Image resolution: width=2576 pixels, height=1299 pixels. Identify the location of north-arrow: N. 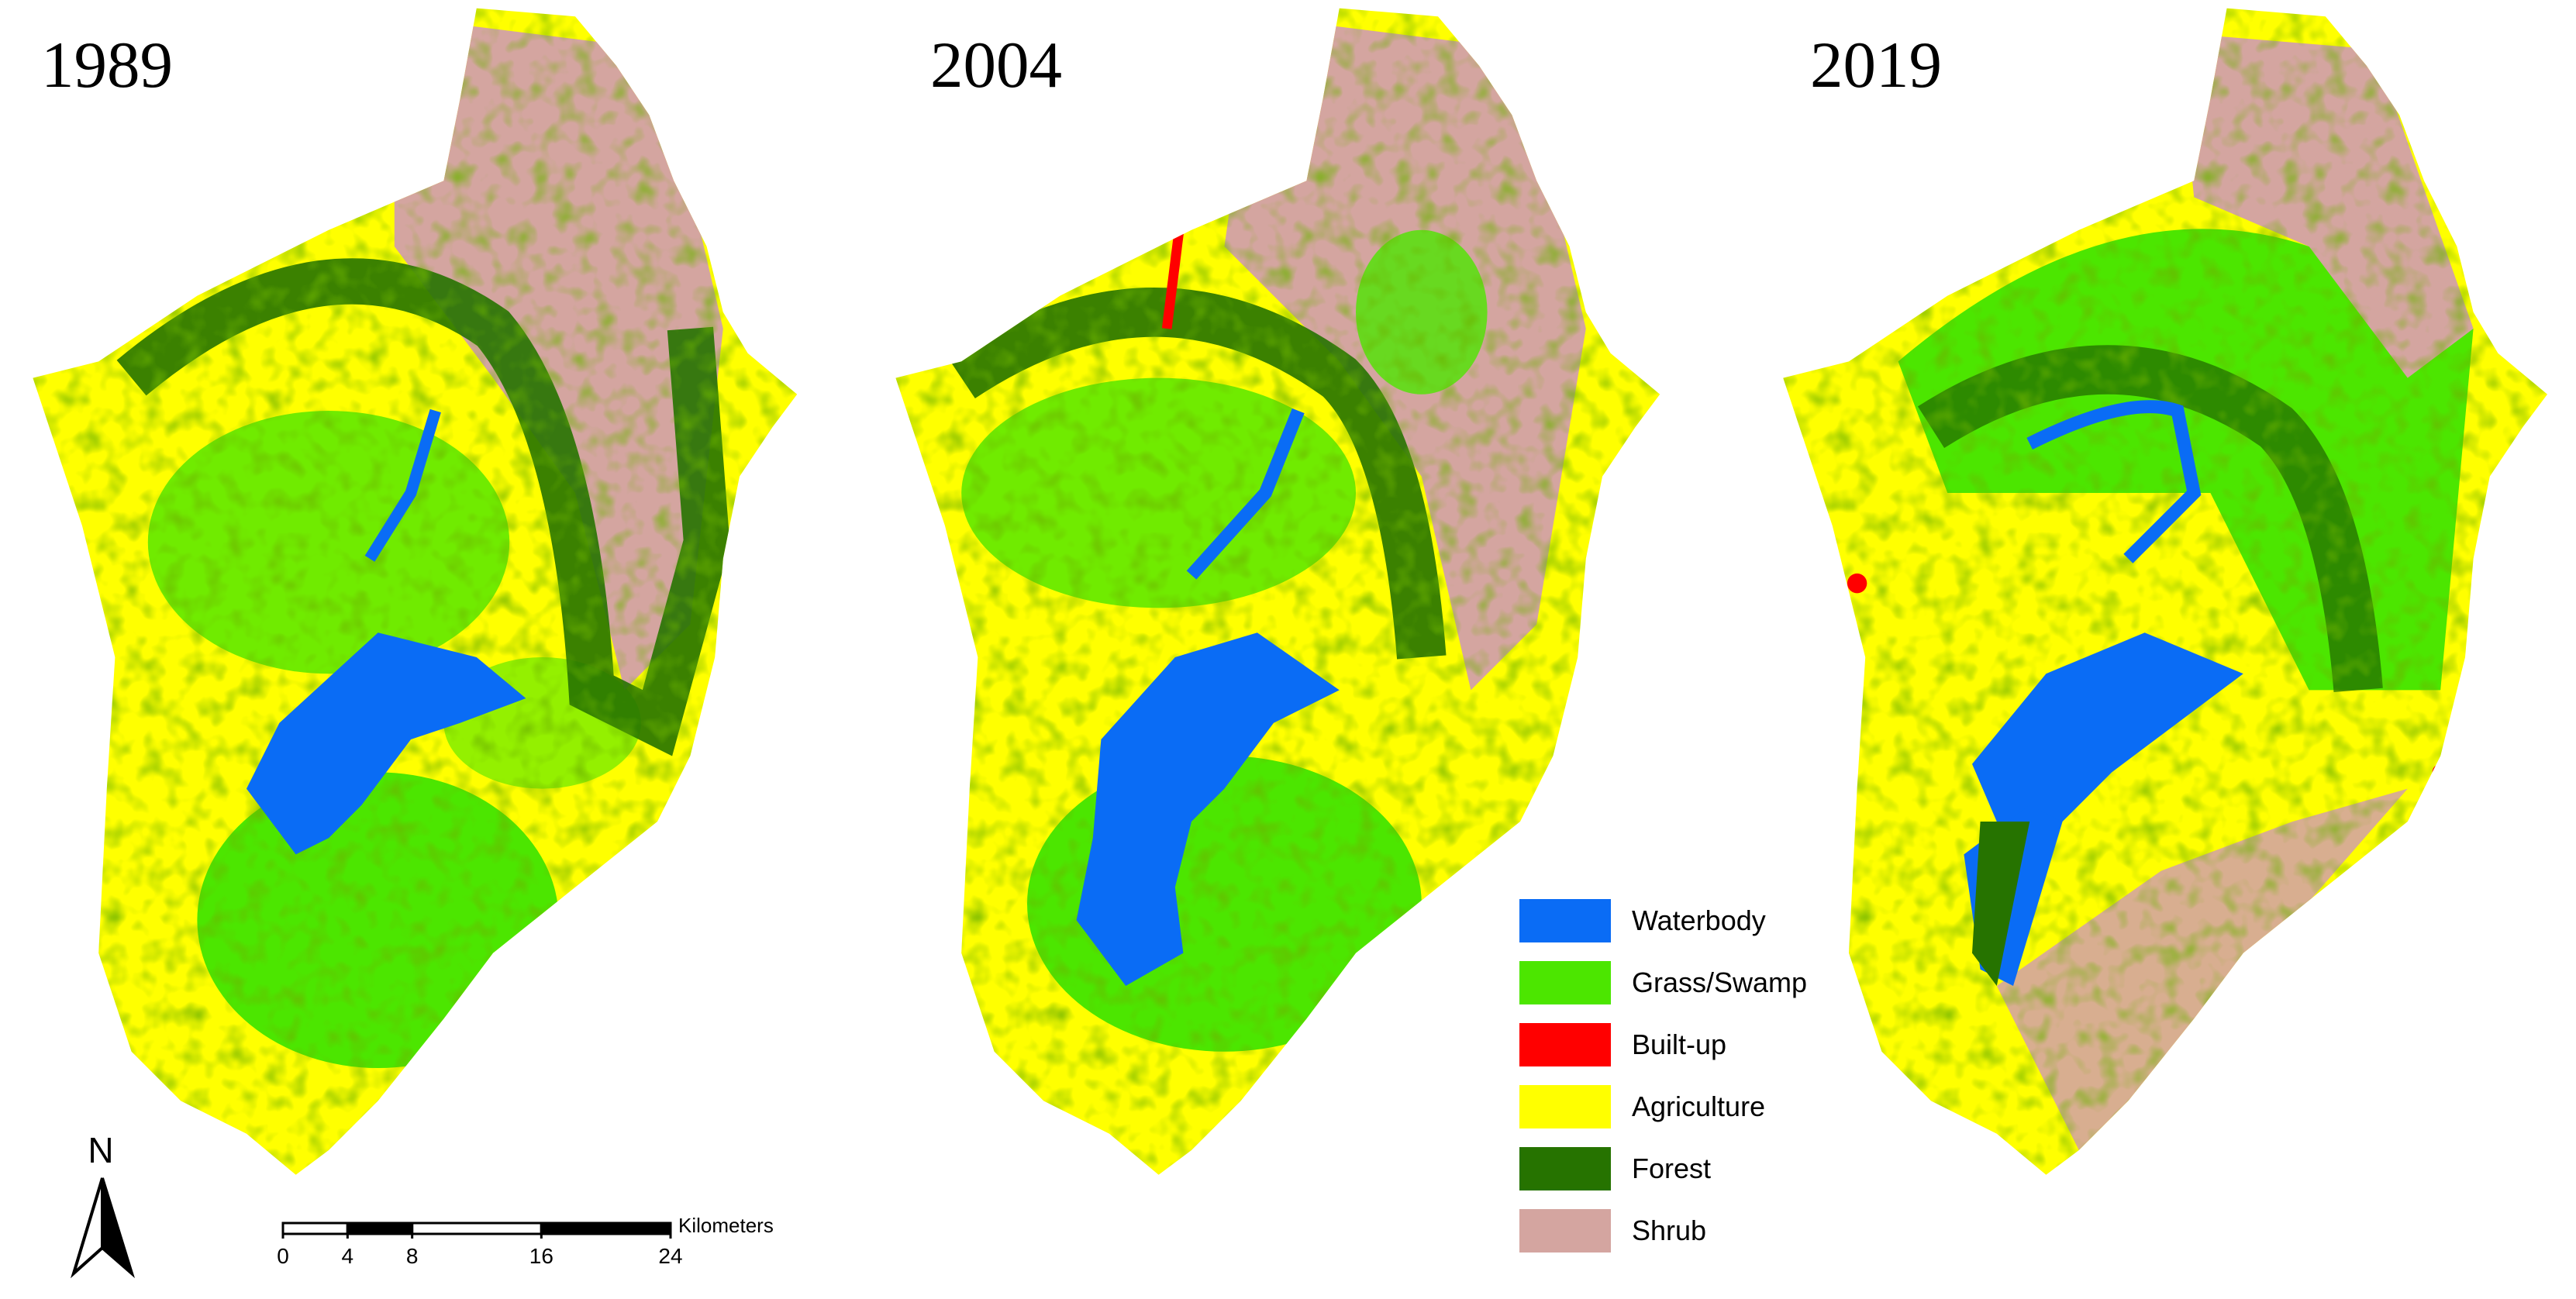
(103, 1204).